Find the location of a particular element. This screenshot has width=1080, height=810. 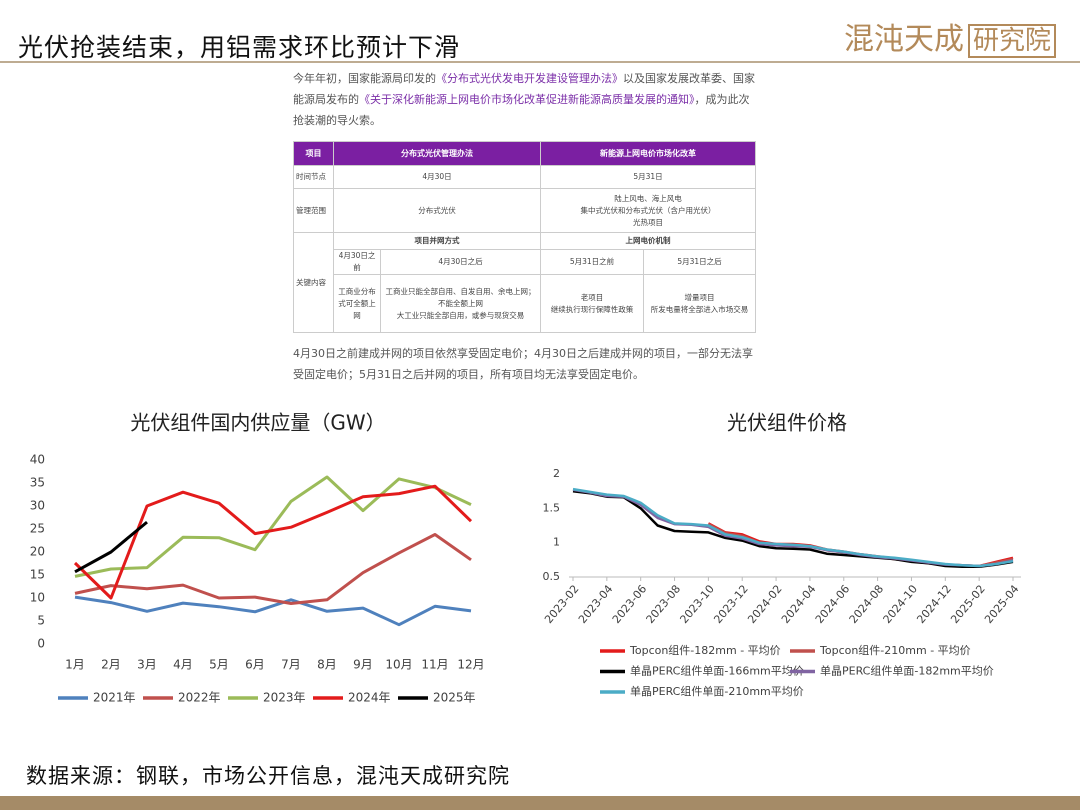

x-tick-label: 2023-12 is located at coordinates (731, 605).